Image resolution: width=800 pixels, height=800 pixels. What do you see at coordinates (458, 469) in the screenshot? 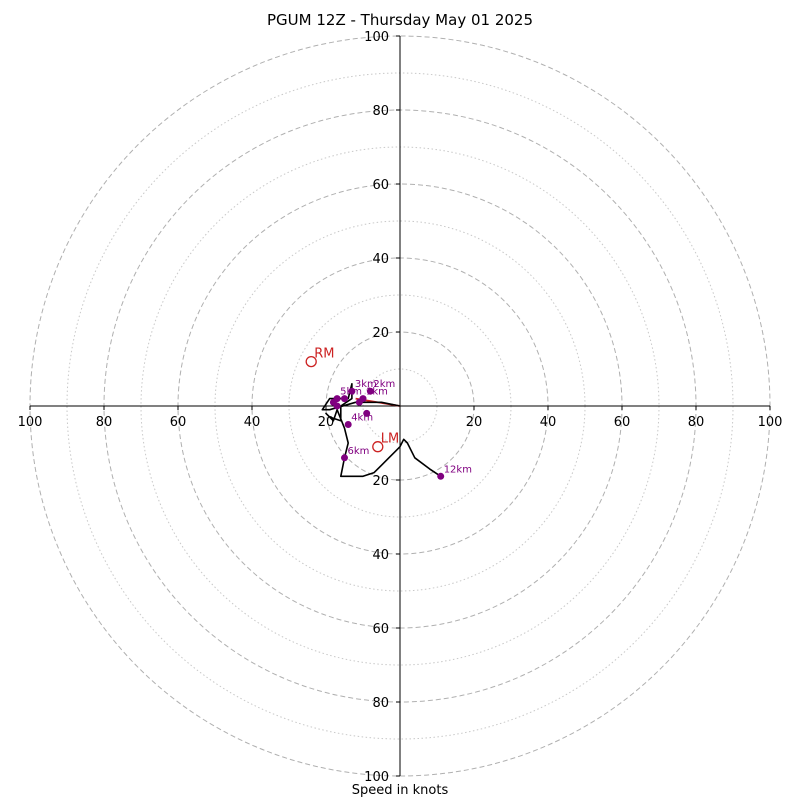
I see `height-marker-label: 12km` at bounding box center [458, 469].